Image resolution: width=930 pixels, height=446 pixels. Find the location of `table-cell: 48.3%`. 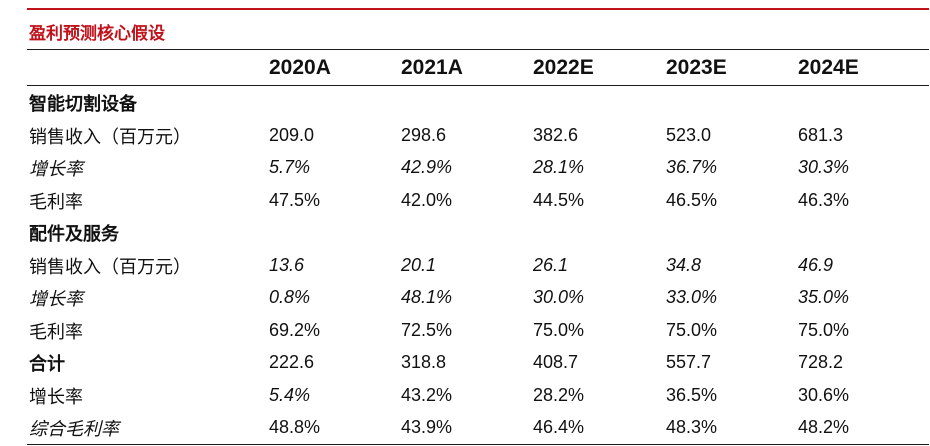

table-cell: 48.3% is located at coordinates (692, 427).